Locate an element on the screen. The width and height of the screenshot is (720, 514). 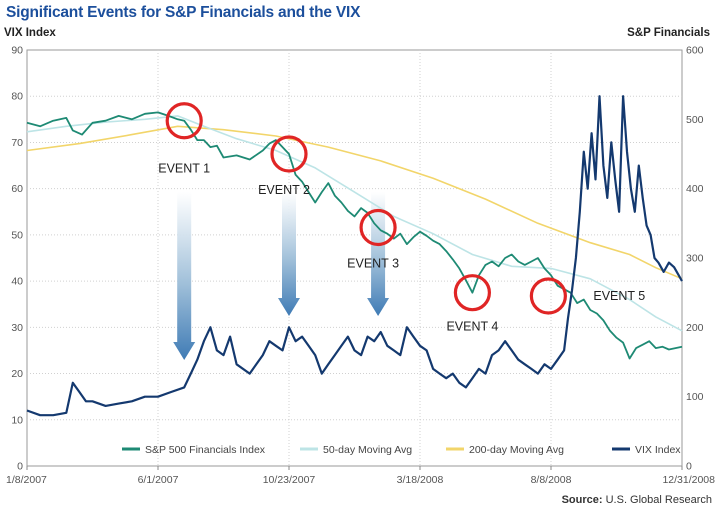
x-tick-label: 1/8/2007 is located at coordinates (26, 480).